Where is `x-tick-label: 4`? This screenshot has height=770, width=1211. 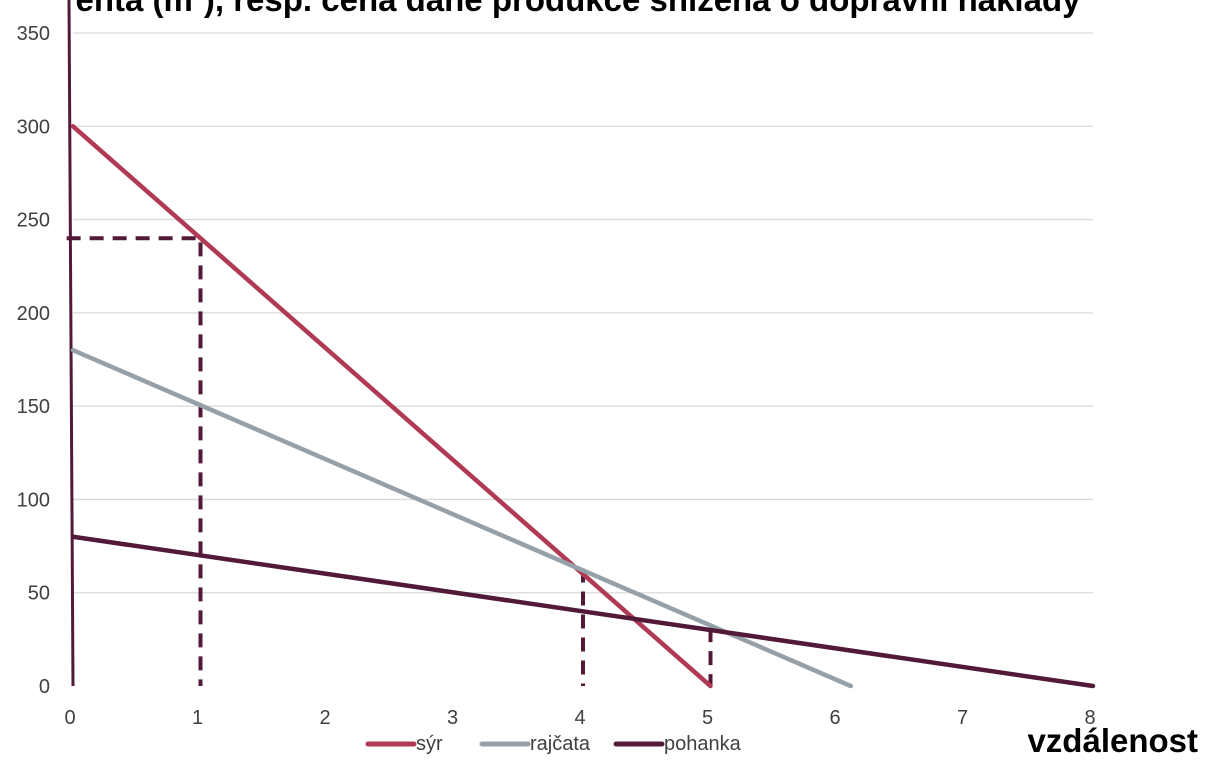 x-tick-label: 4 is located at coordinates (579, 718).